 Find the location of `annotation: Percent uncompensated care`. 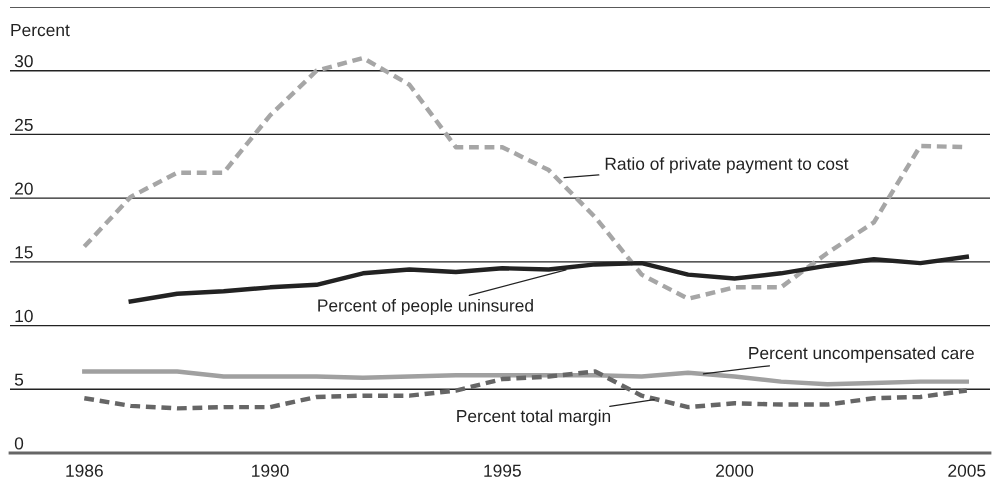

annotation: Percent uncompensated care is located at coordinates (861, 354).